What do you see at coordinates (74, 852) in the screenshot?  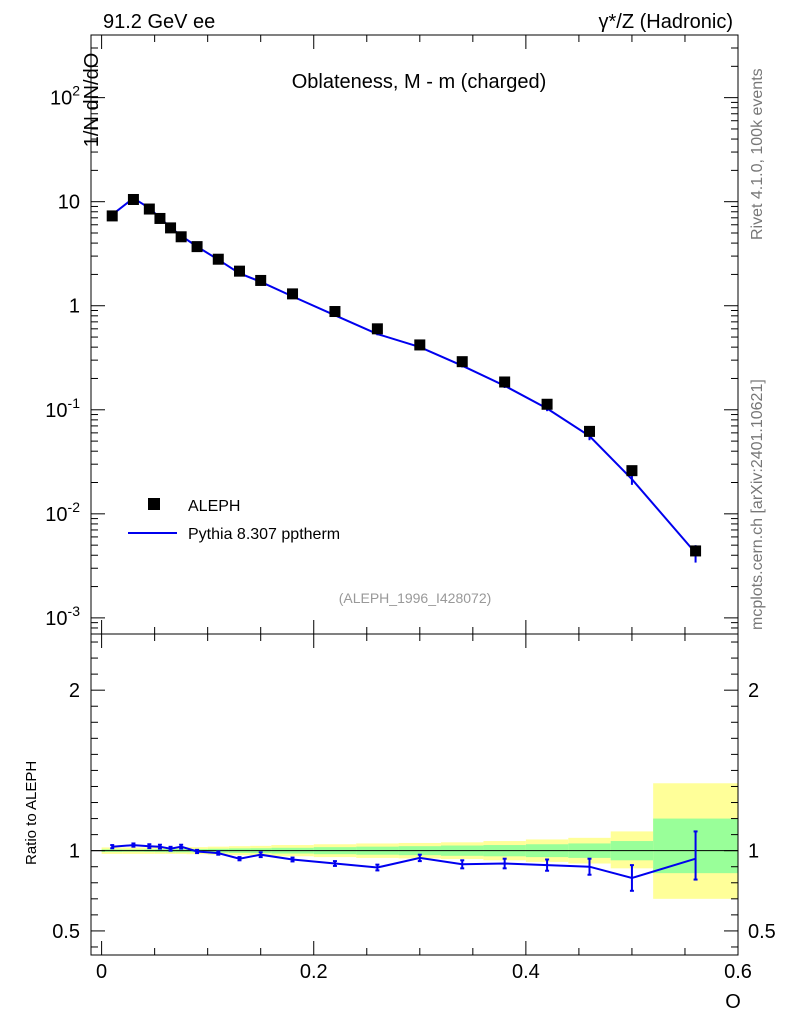 I see `ratio-tick-label-left: 1` at bounding box center [74, 852].